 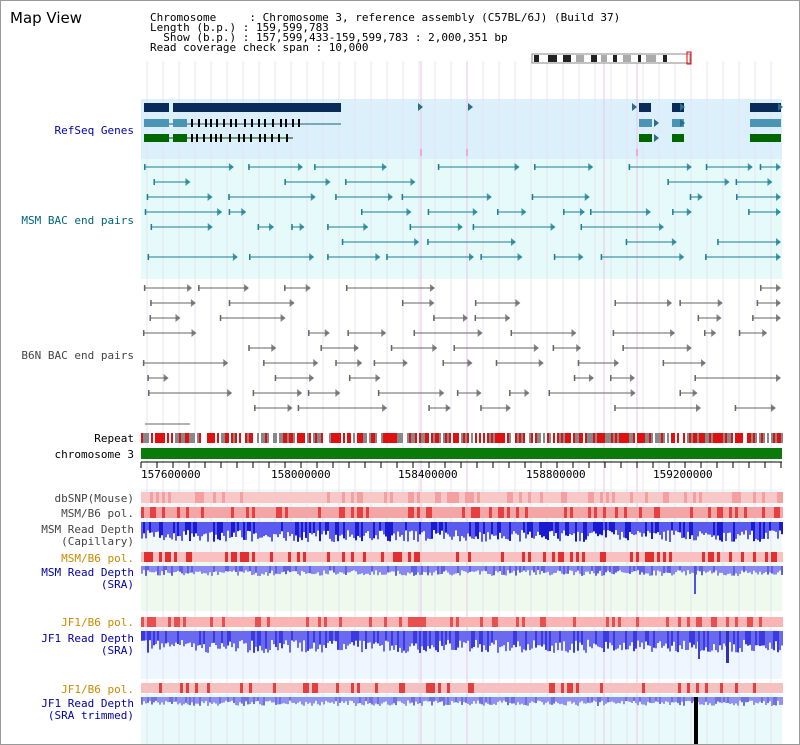 What do you see at coordinates (87, 638) in the screenshot?
I see `track-label-jf1-depth-sra-1: JF1 Read Depth` at bounding box center [87, 638].